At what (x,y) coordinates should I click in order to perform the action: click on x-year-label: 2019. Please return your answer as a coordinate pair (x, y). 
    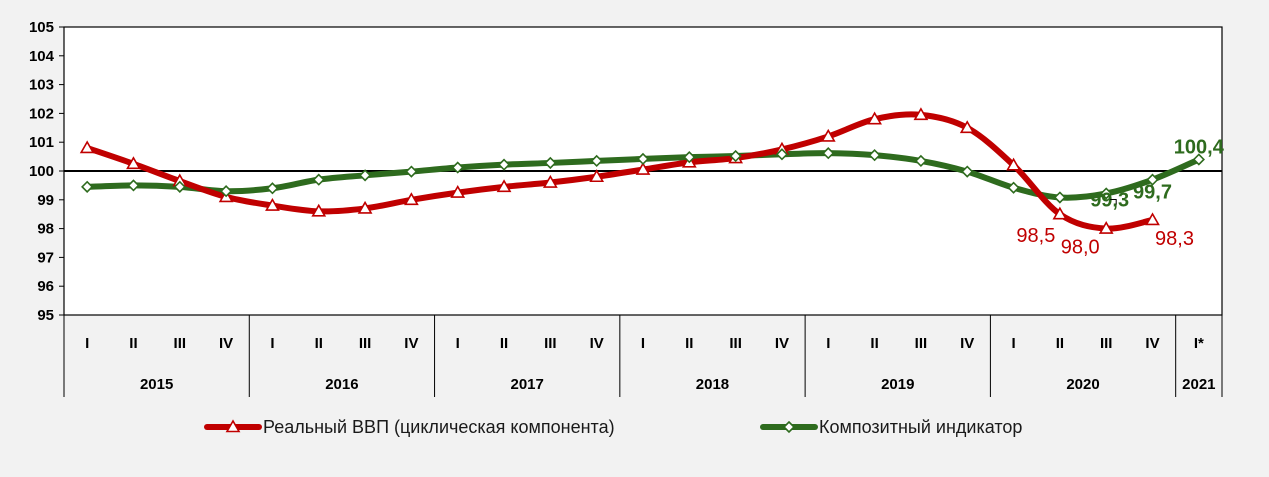
    Looking at the image, I should click on (897, 384).